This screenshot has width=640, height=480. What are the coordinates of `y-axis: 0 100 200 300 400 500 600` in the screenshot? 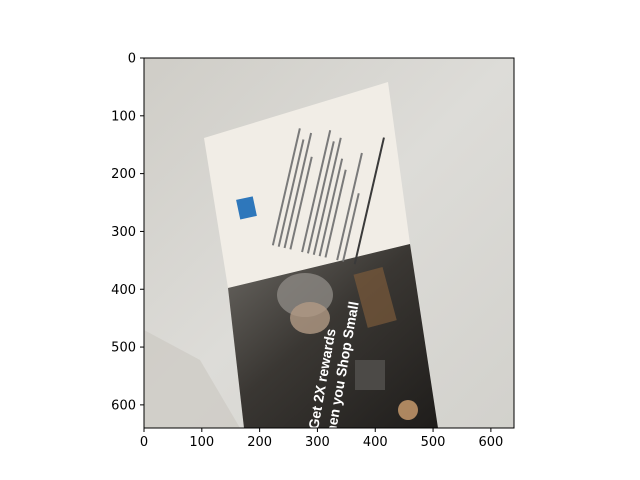 It's located at (127, 232).